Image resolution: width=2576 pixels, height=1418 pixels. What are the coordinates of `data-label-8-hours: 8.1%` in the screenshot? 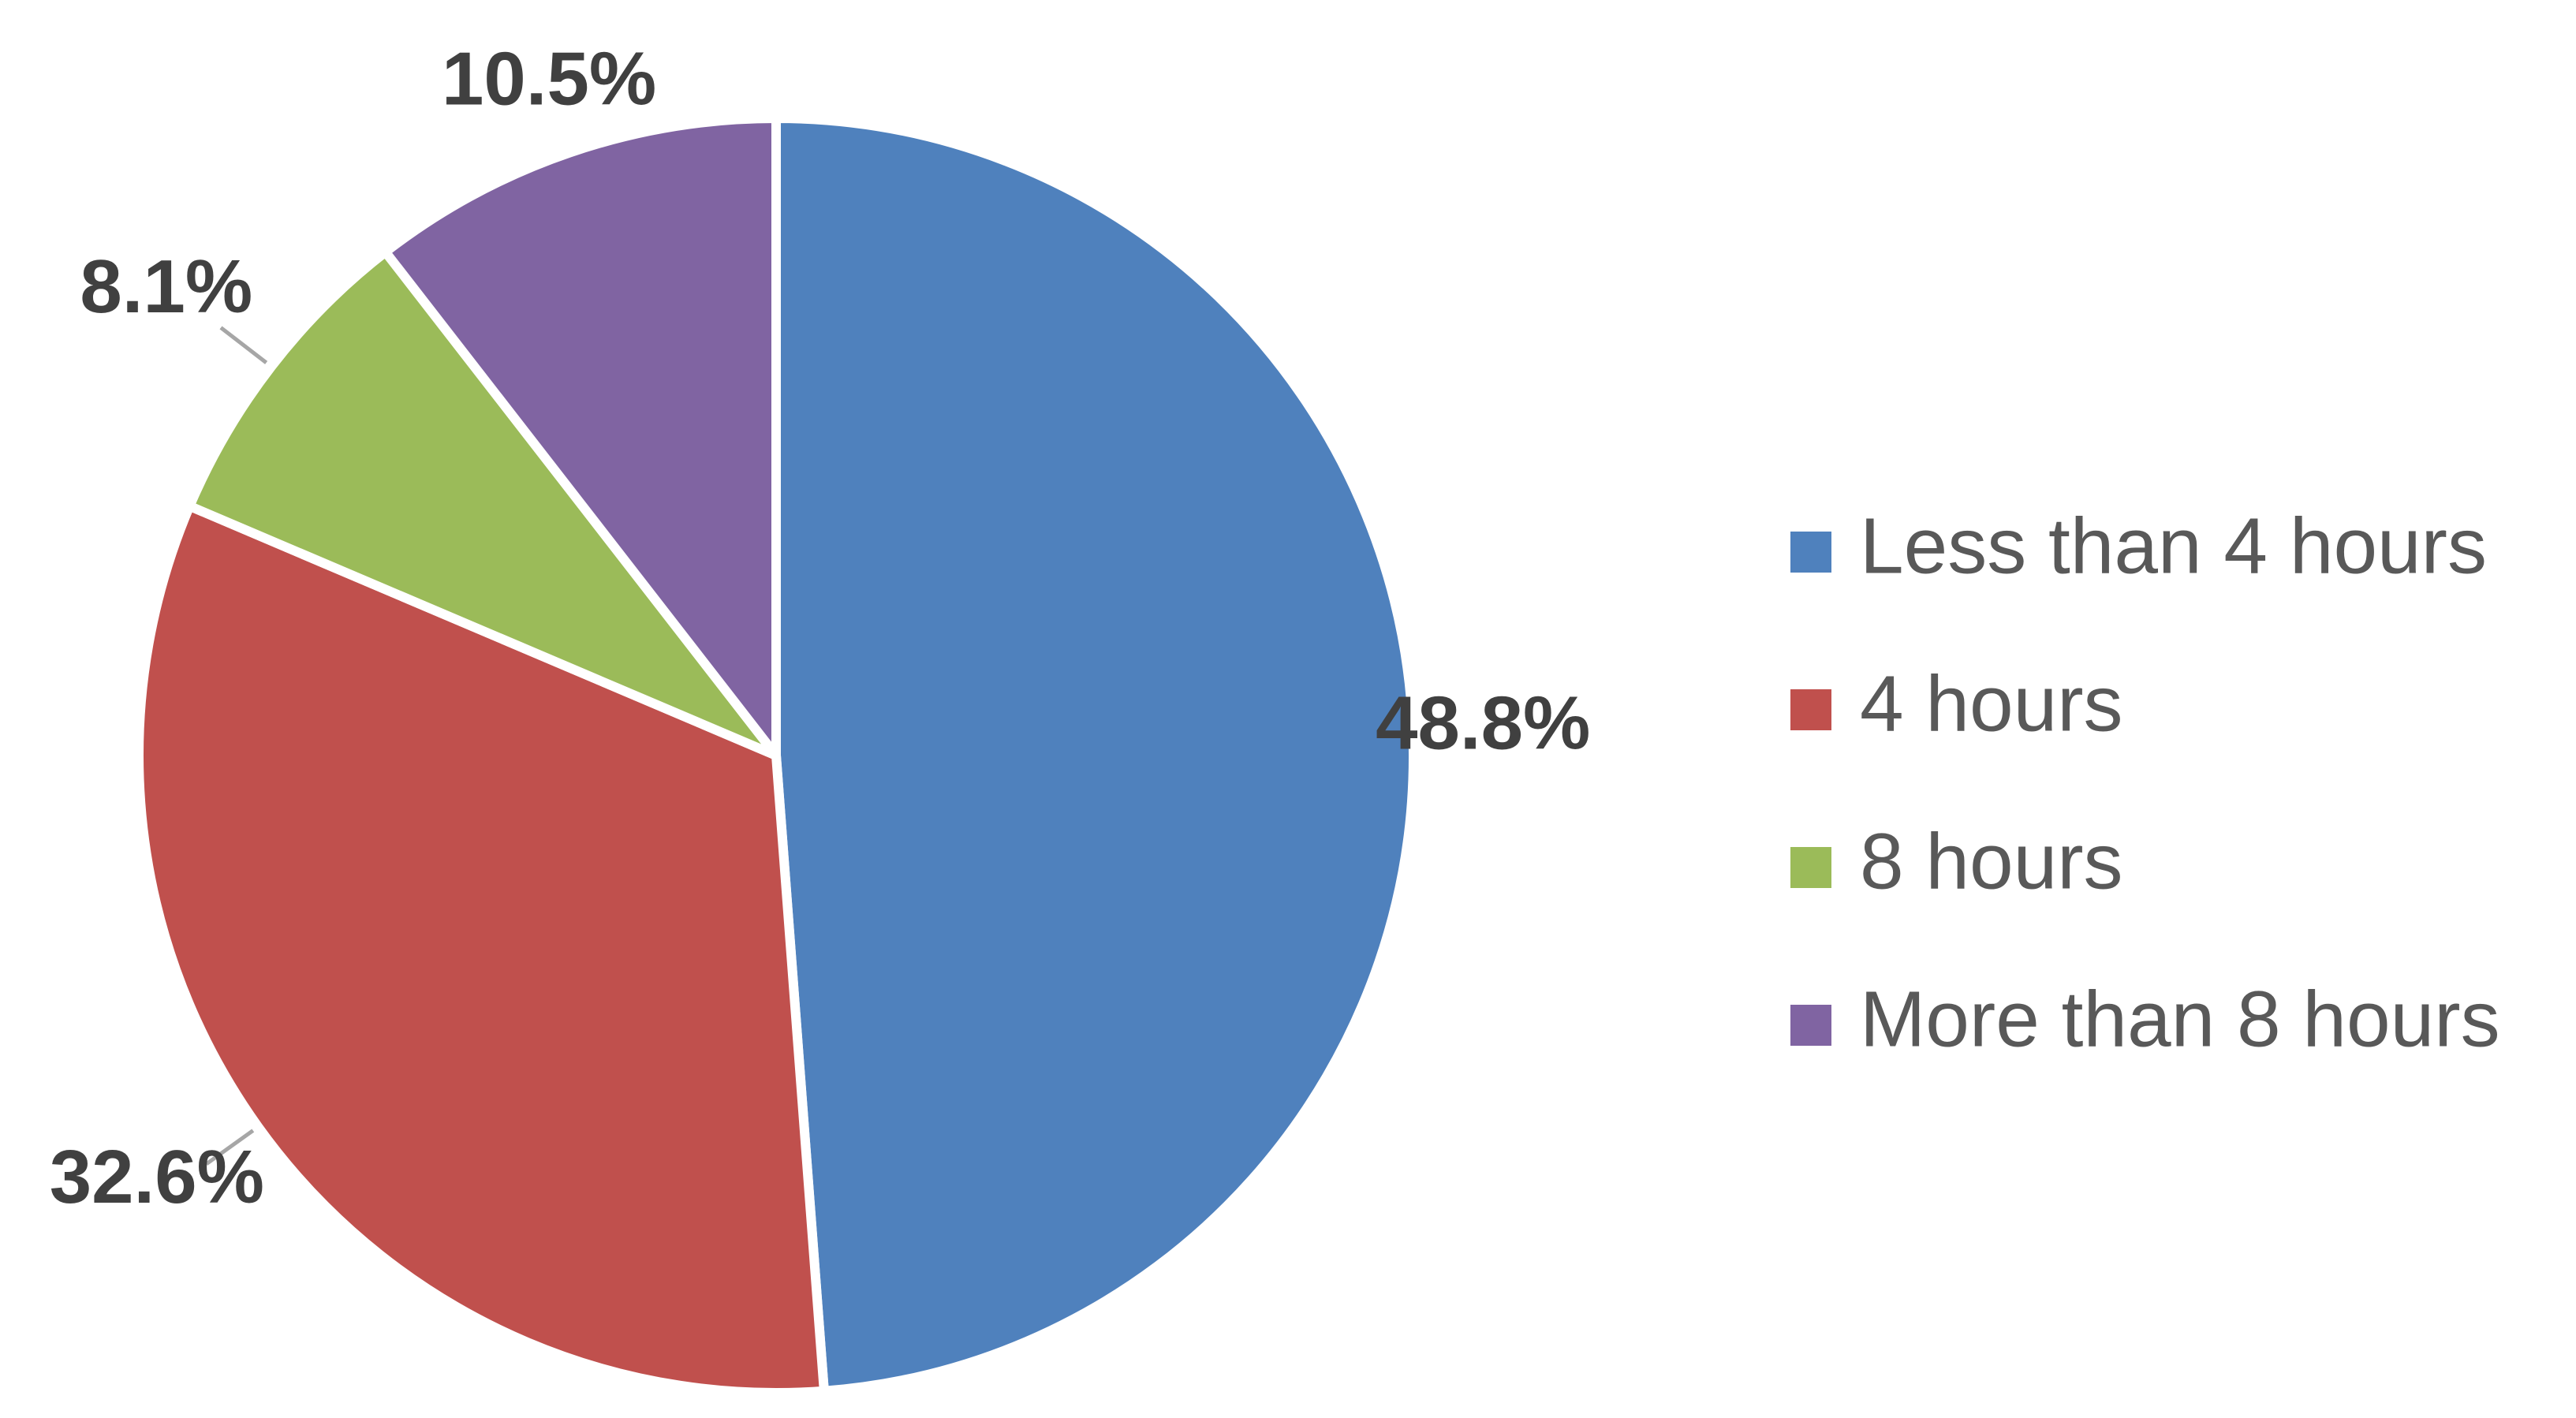 It's located at (166, 286).